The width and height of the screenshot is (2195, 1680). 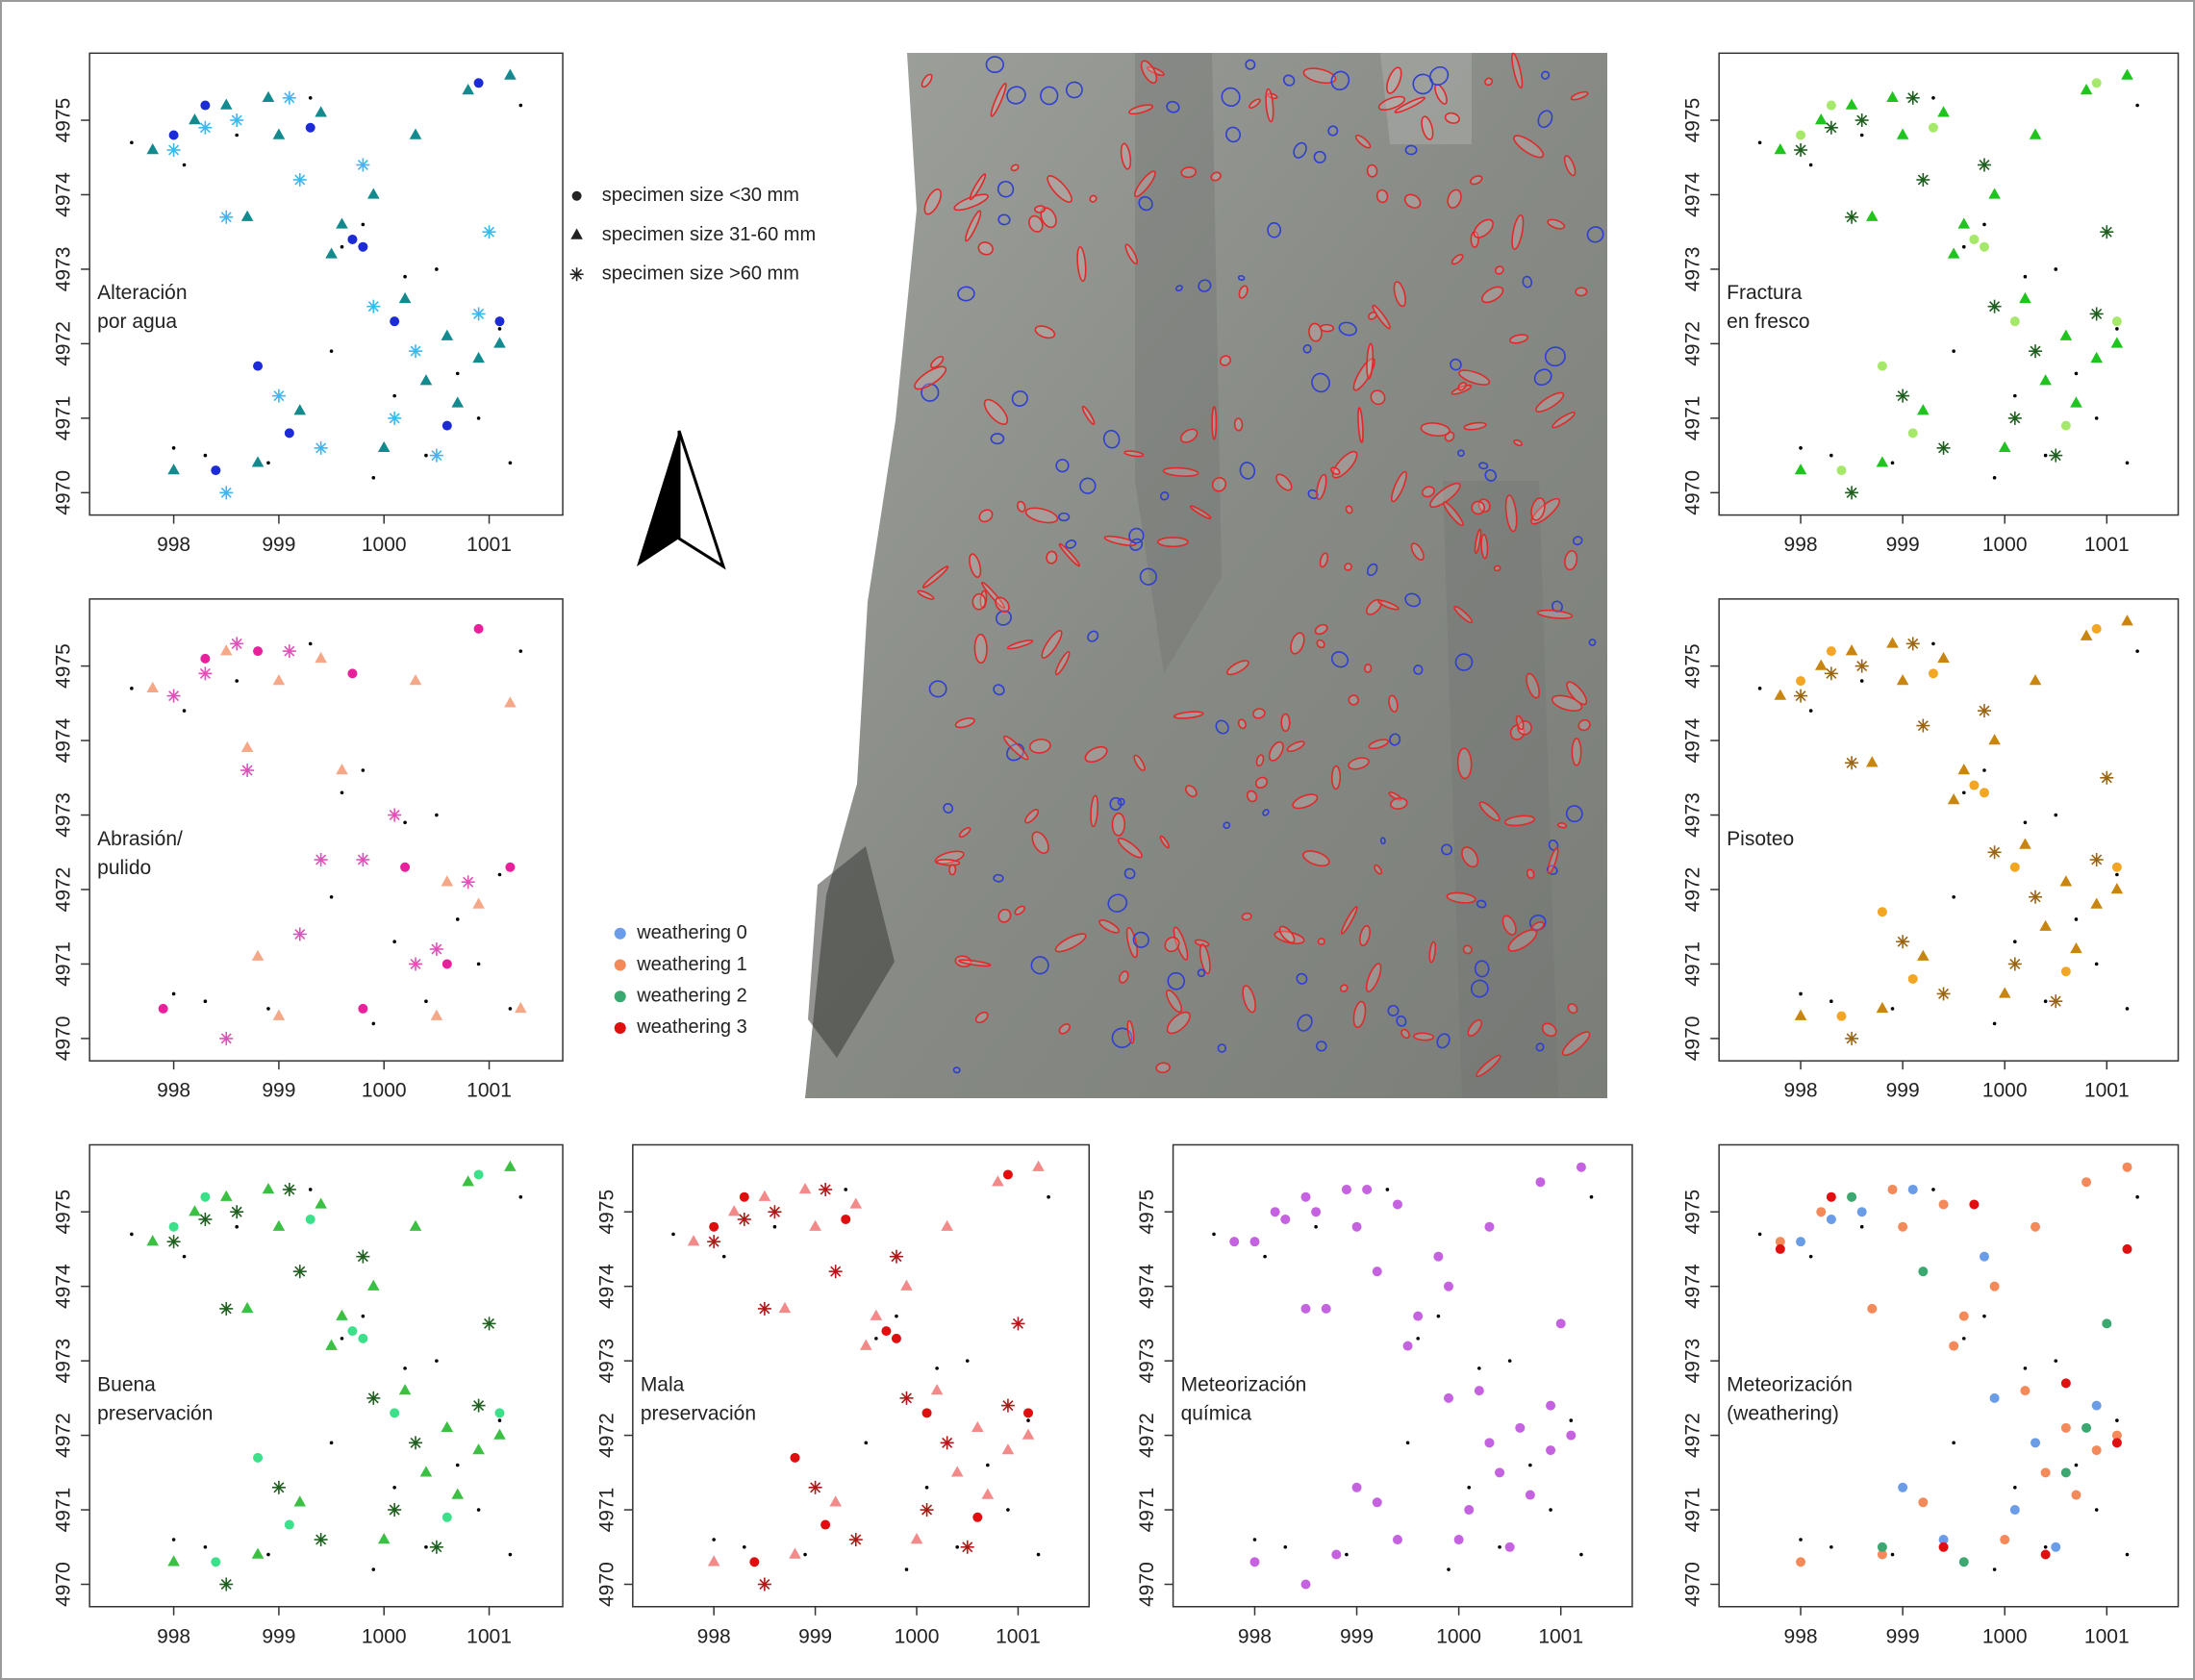 I want to click on photo-area, so click(x=1178, y=363).